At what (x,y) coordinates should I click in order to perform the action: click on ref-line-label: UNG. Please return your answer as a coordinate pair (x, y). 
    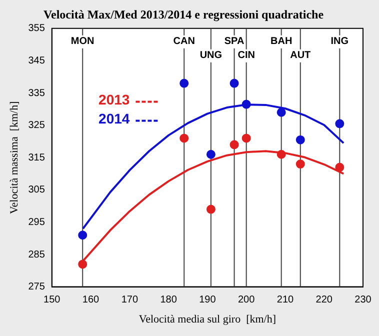
    Looking at the image, I should click on (211, 56).